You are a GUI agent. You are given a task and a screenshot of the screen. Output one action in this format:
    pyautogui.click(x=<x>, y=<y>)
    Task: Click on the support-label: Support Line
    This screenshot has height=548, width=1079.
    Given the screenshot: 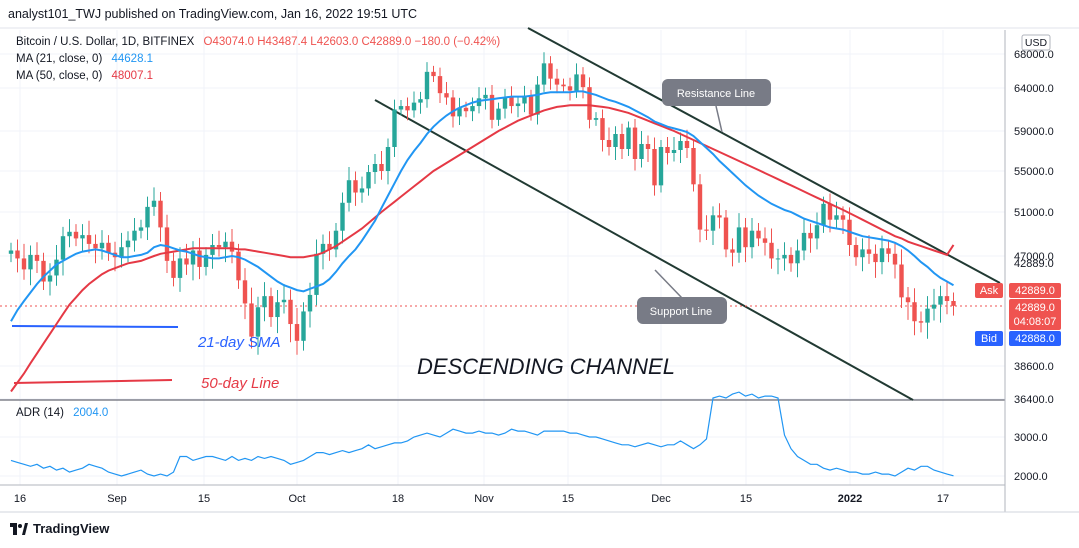 What is the action you would take?
    pyautogui.click(x=681, y=312)
    